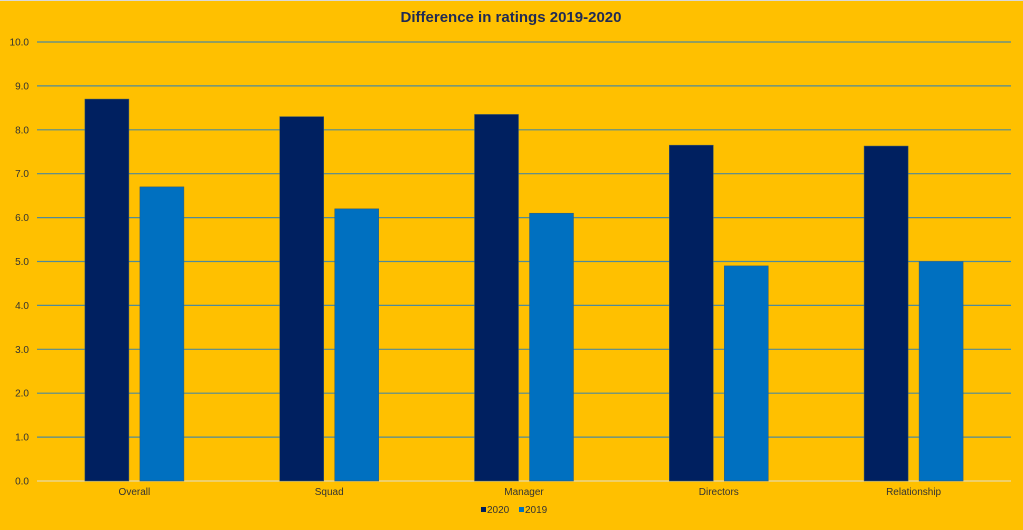 This screenshot has width=1023, height=530. Describe the element at coordinates (524, 492) in the screenshot. I see `x-tick-label: Manager` at that location.